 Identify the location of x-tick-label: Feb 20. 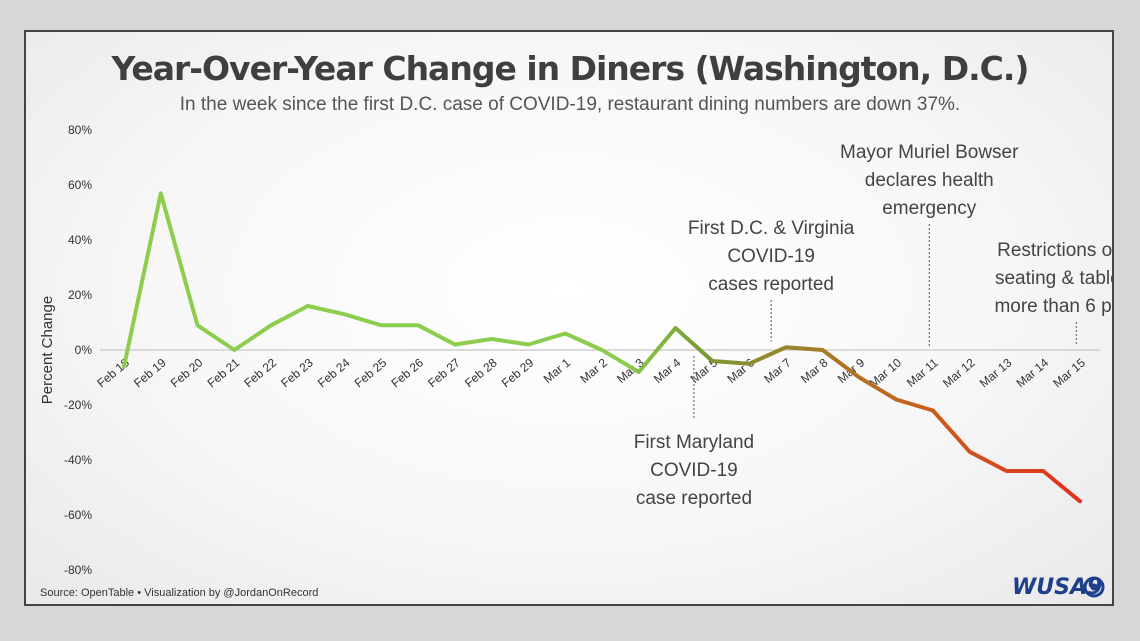
(187, 372).